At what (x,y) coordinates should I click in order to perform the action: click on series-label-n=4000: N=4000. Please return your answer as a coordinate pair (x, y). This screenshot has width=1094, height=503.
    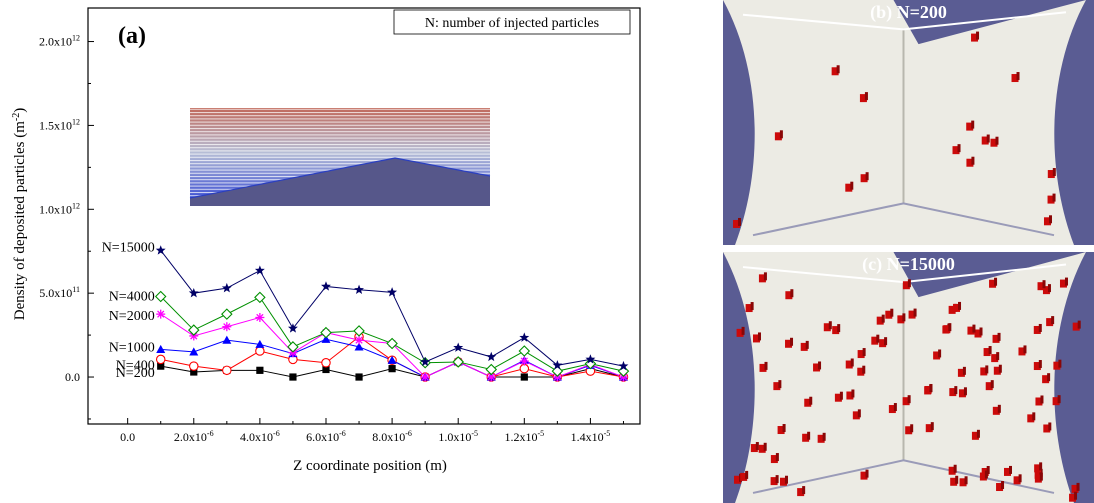
    Looking at the image, I should click on (132, 297).